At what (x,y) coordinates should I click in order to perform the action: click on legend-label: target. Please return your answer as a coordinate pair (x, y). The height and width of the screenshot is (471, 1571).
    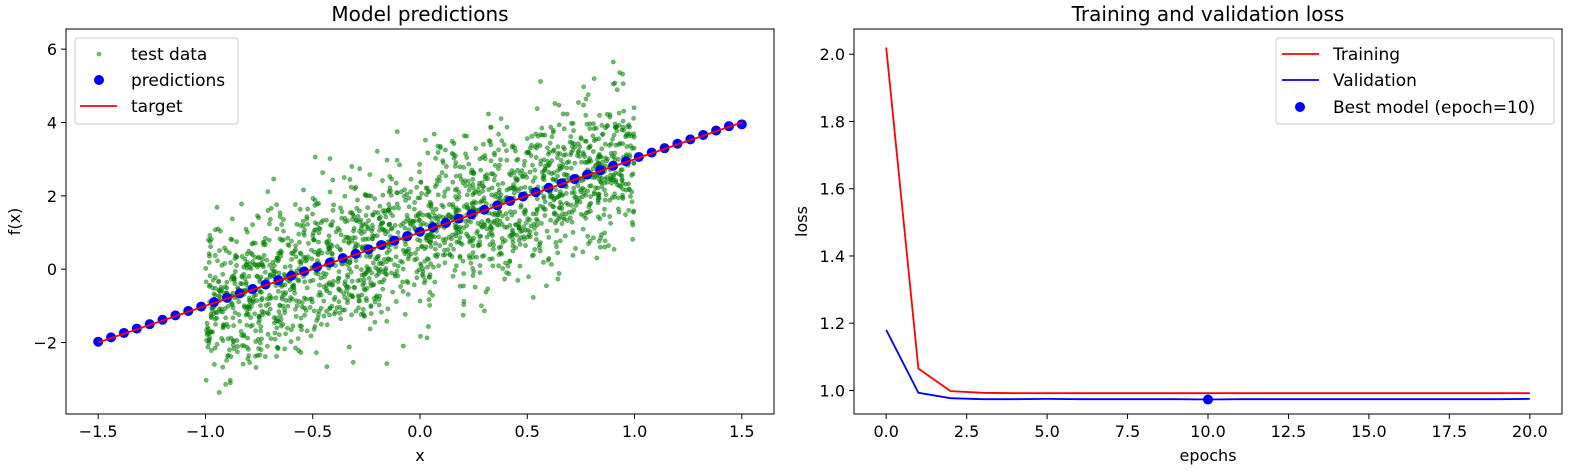
    Looking at the image, I should click on (157, 107).